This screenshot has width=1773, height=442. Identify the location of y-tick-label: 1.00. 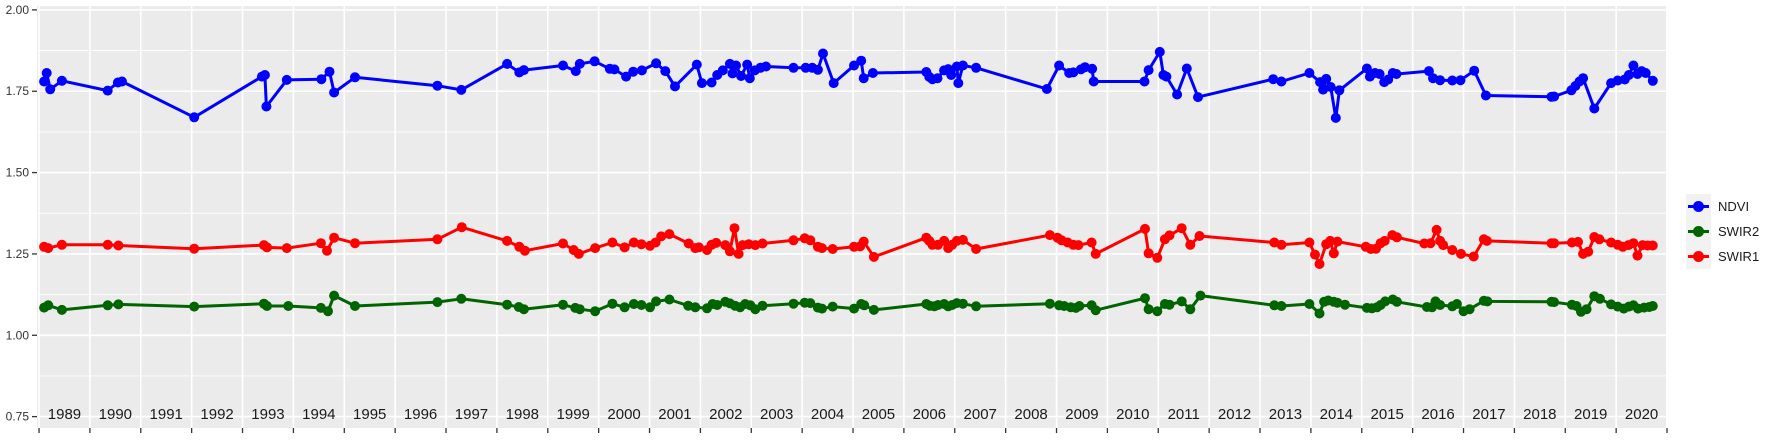
(18, 335).